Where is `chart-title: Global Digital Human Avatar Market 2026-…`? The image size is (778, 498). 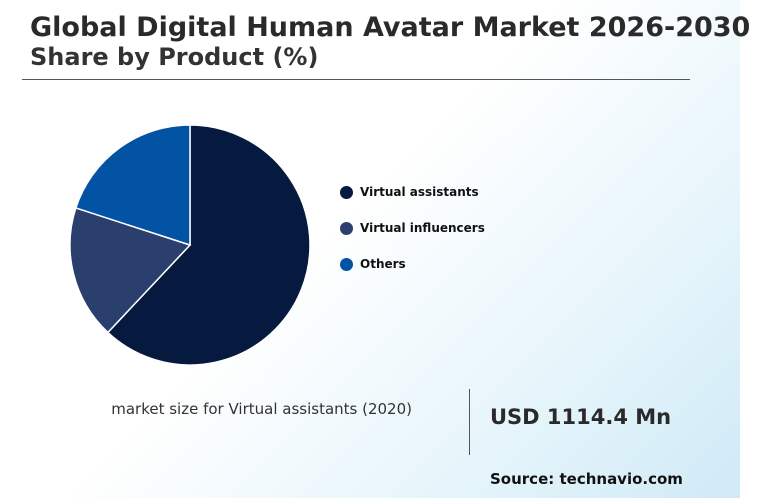
chart-title: Global Digital Human Avatar Market 2026-… is located at coordinates (390, 27).